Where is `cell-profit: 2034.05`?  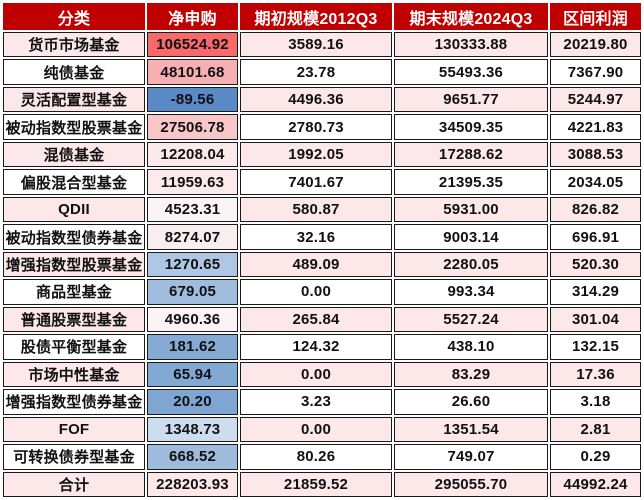 cell-profit: 2034.05 is located at coordinates (595, 182).